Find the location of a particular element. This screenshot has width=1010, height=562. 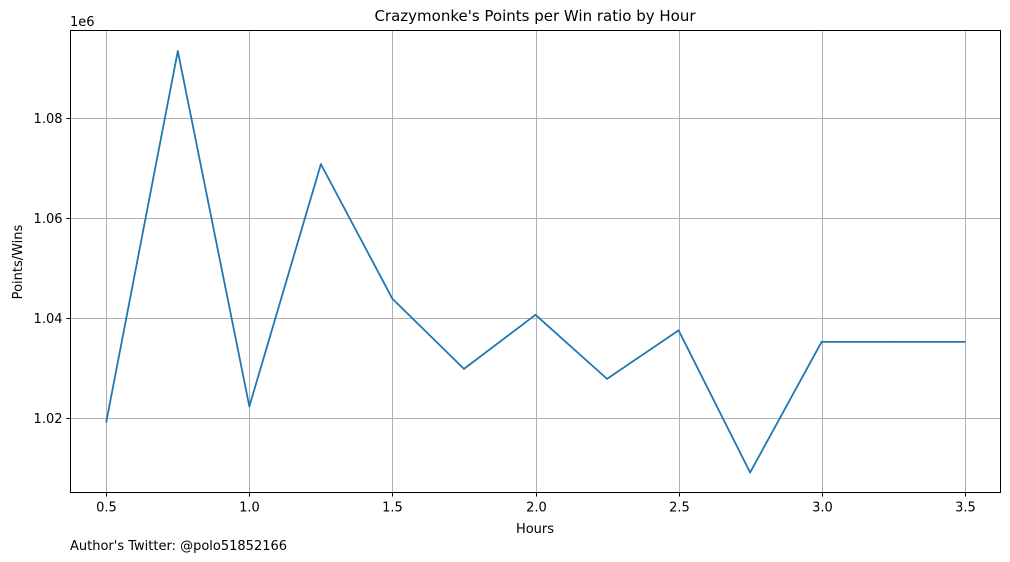

x-tick-label: 1.0 is located at coordinates (249, 508).